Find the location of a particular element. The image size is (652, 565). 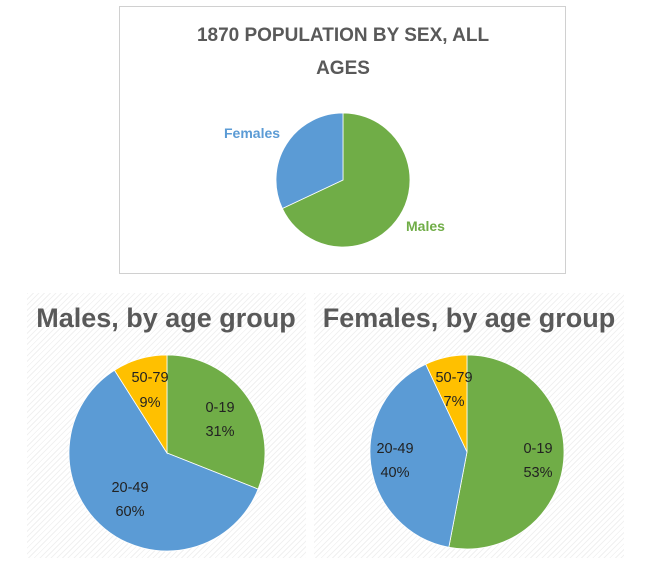

males-50-79-percent-label: 9% is located at coordinates (150, 403).